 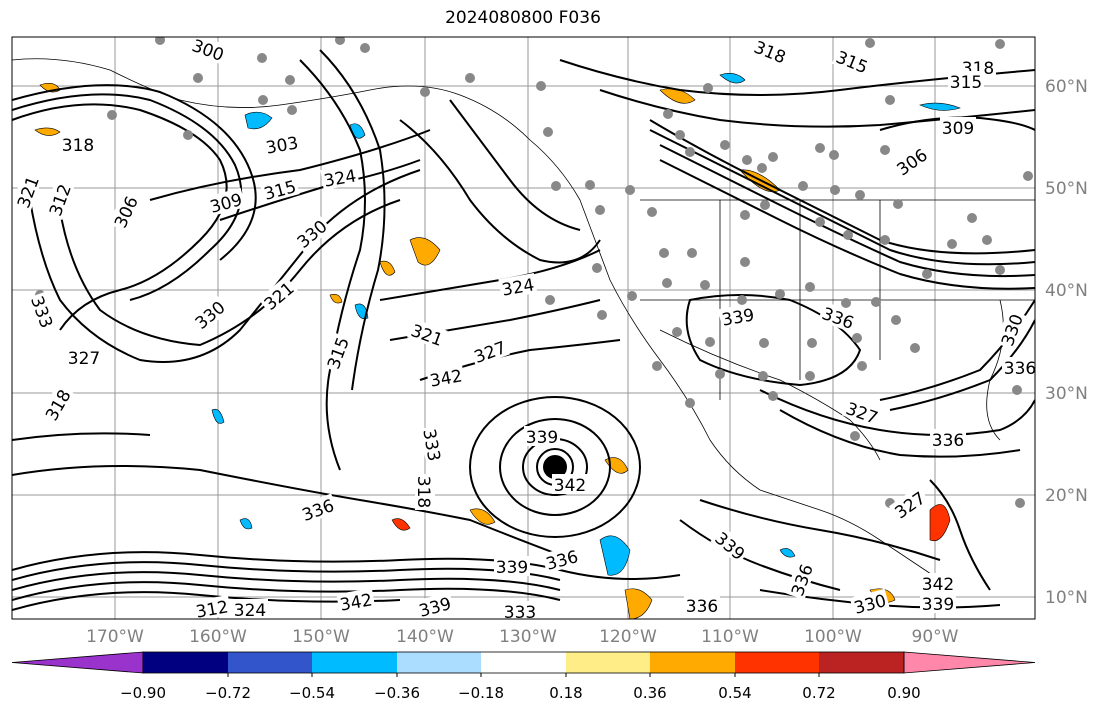 What do you see at coordinates (935, 637) in the screenshot?
I see `lon-label: 90°W` at bounding box center [935, 637].